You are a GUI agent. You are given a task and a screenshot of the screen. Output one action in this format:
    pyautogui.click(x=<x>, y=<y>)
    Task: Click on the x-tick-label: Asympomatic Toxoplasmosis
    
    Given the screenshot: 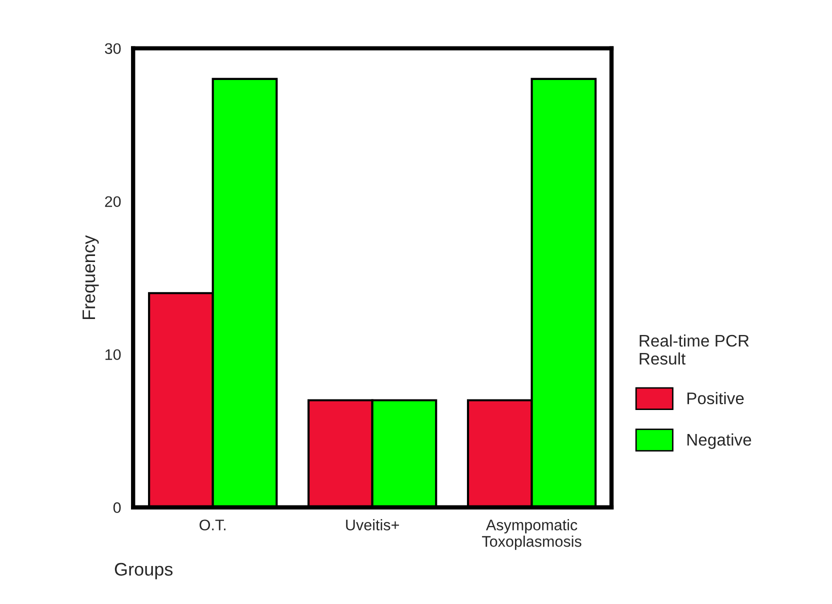 What is the action you would take?
    pyautogui.click(x=532, y=534)
    